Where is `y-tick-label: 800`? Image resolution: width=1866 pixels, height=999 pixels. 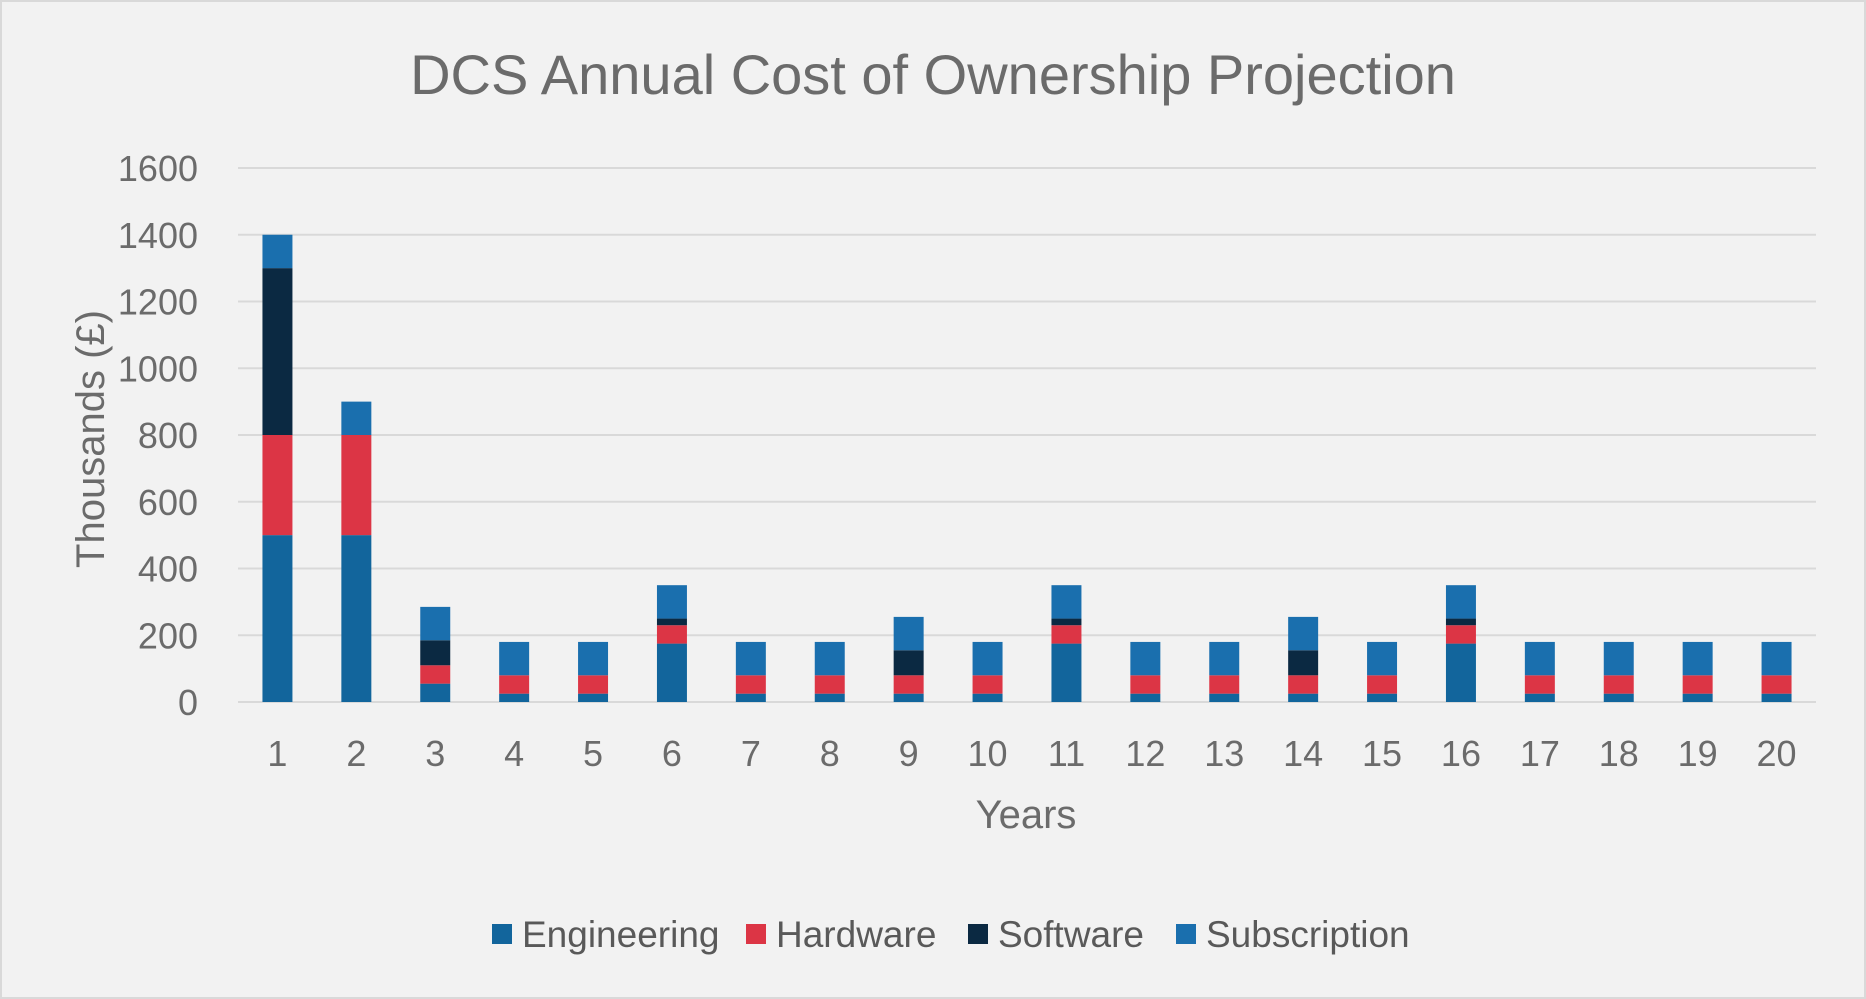 y-tick-label: 800 is located at coordinates (168, 435).